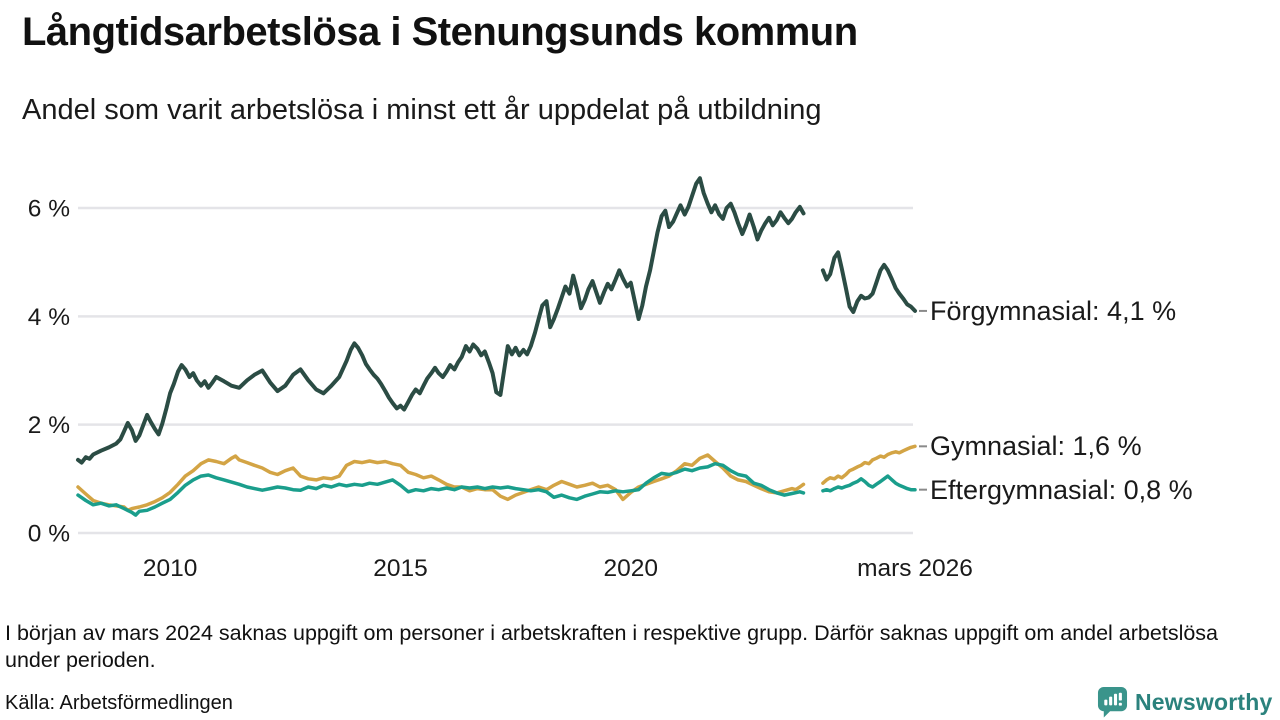 The width and height of the screenshot is (1280, 720). I want to click on y-tick-label: 0 %, so click(49, 534).